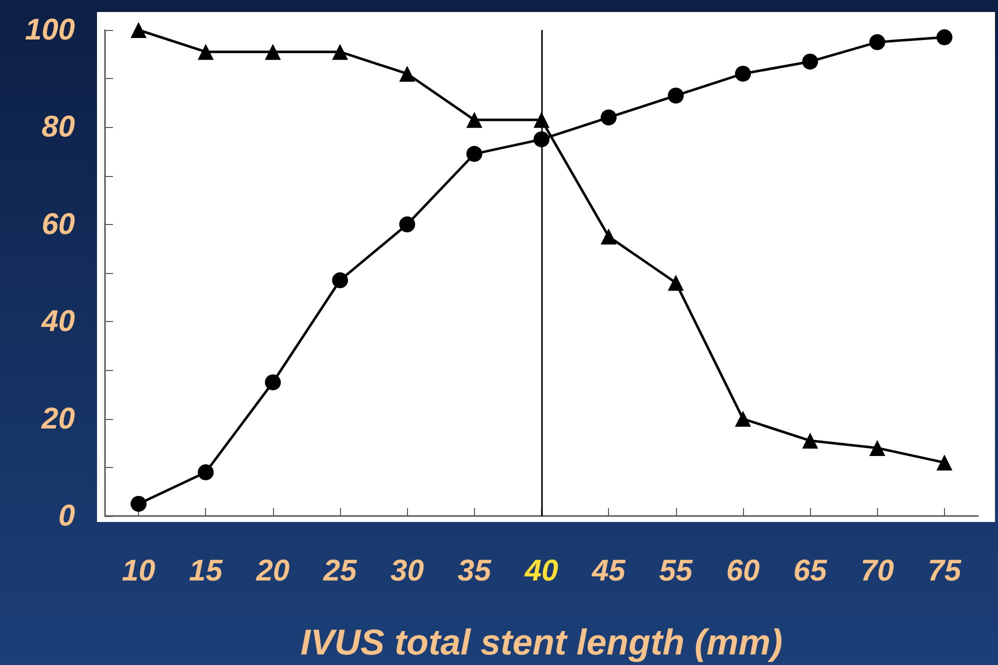 This screenshot has width=998, height=665. What do you see at coordinates (50, 30) in the screenshot?
I see `y-tick-label: 100` at bounding box center [50, 30].